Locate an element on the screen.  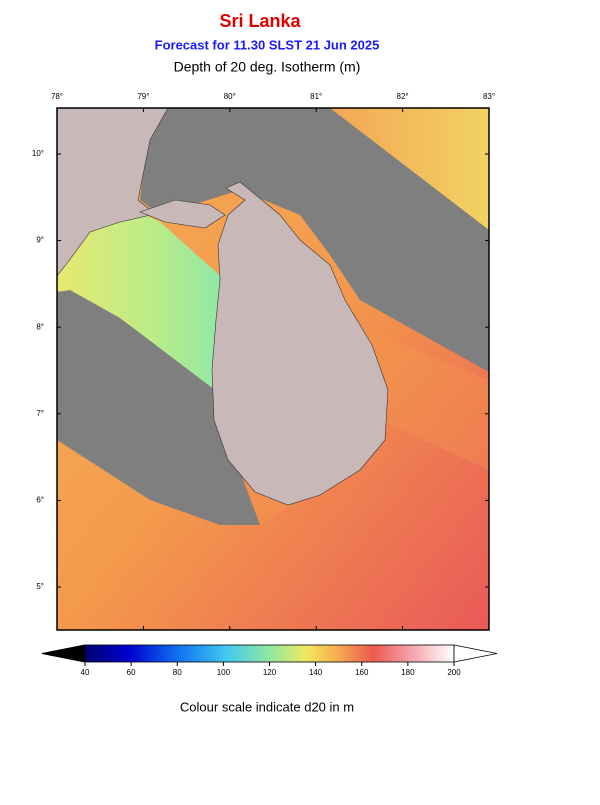
lat-tick-label: 7° is located at coordinates (40, 413).